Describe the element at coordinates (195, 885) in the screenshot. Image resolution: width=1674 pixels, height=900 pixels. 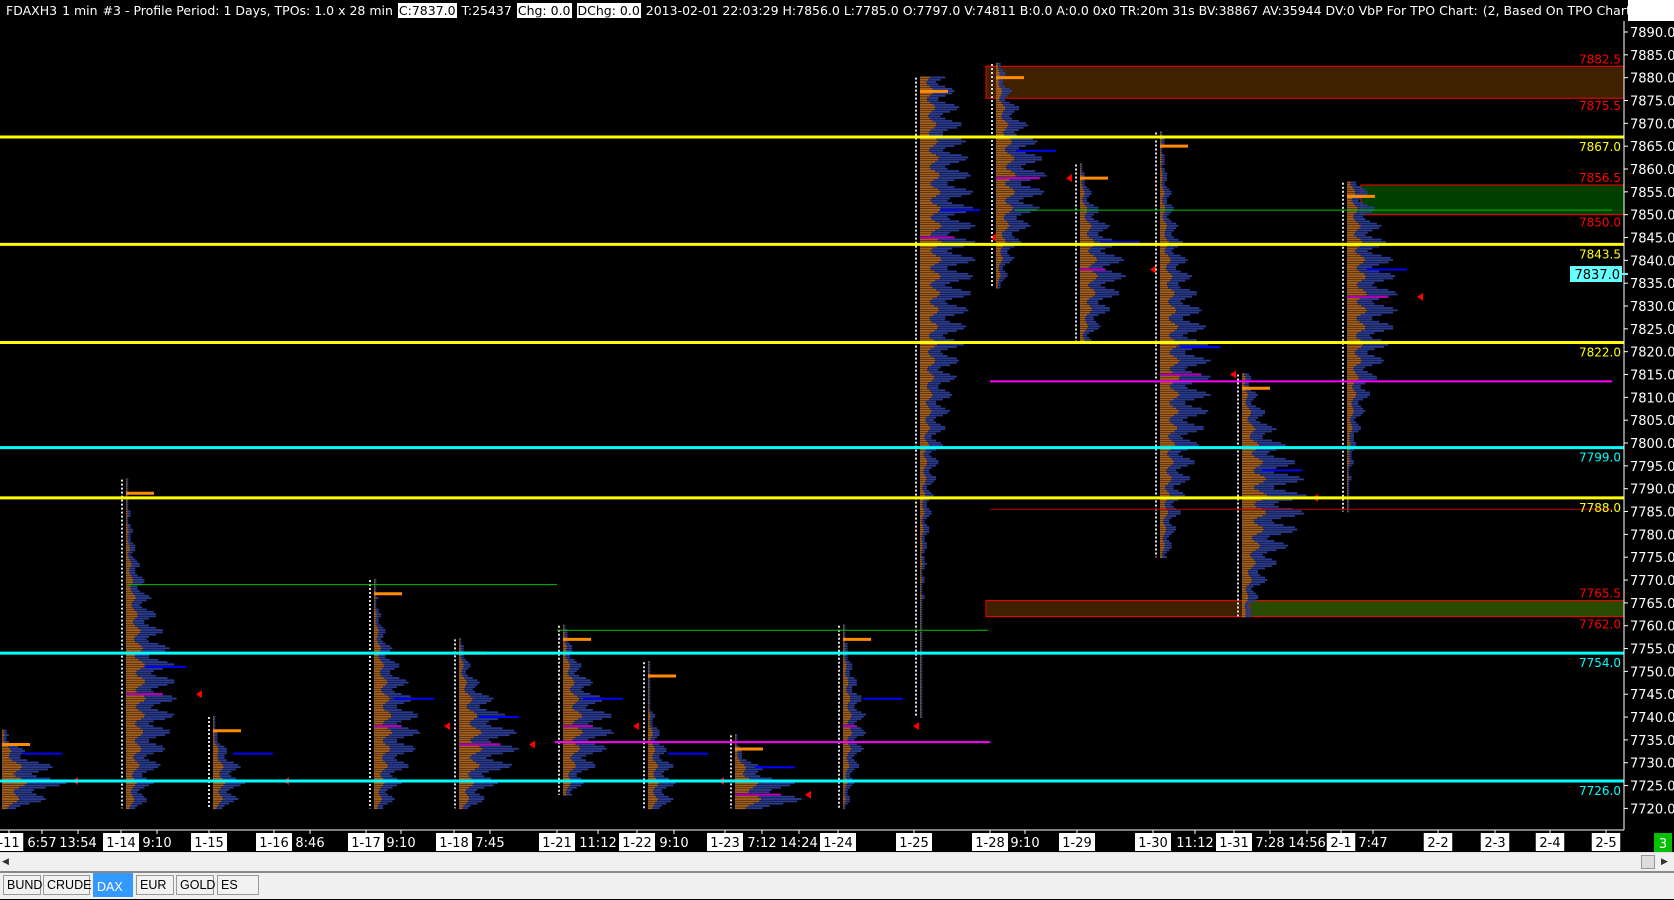
I see `tab-gold: GOLD` at that location.